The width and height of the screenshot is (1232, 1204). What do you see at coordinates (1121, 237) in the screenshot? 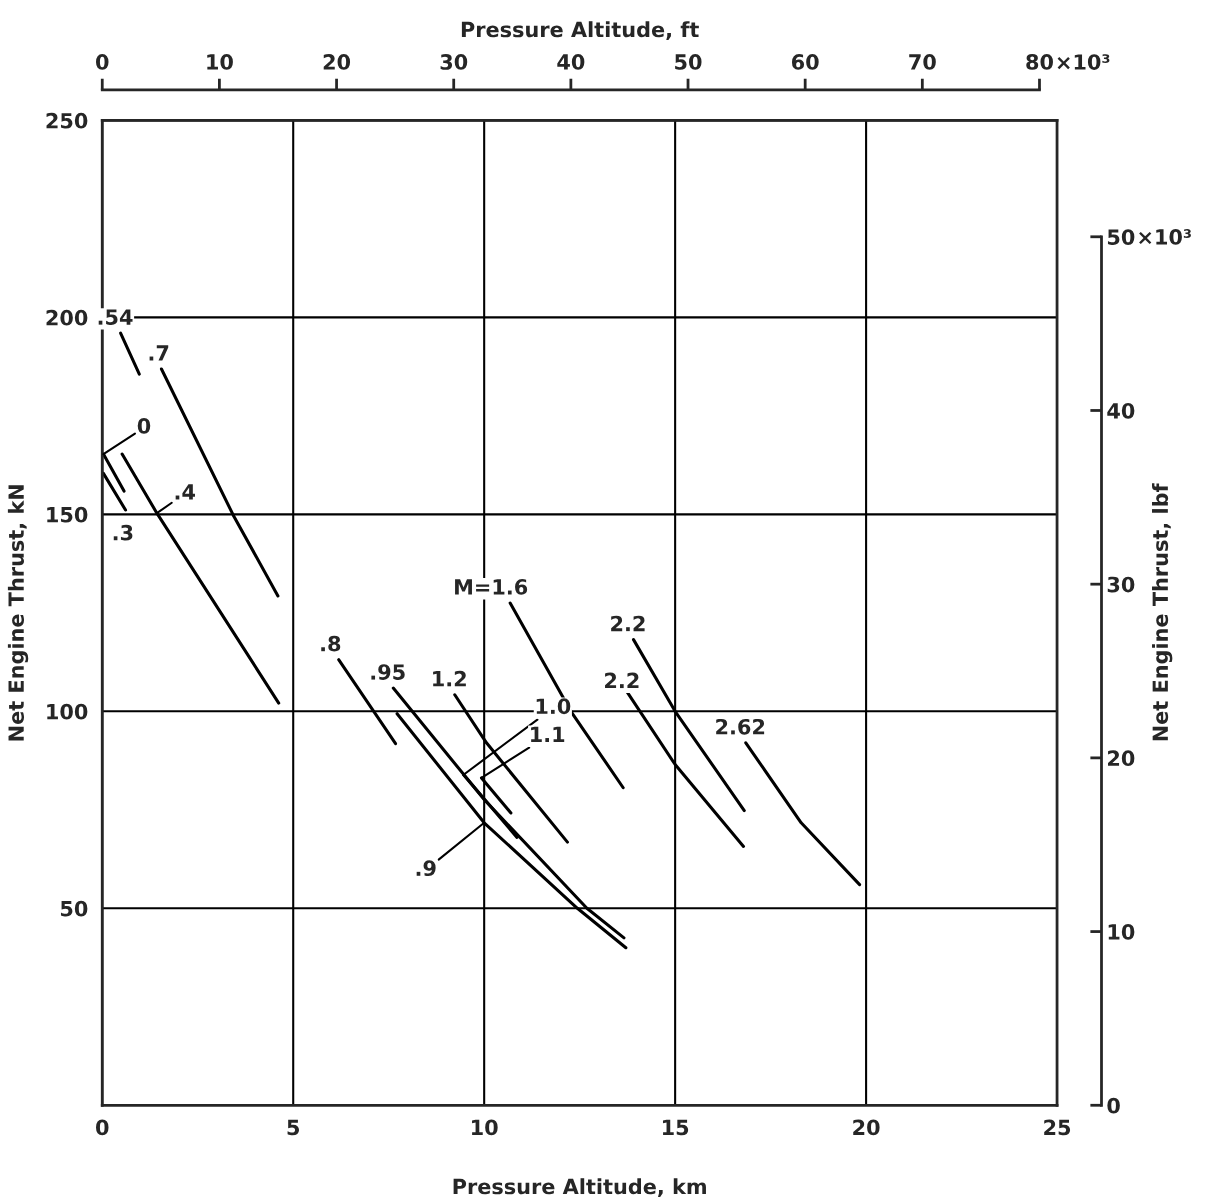
I see `y2-tick-label: 50` at bounding box center [1121, 237].